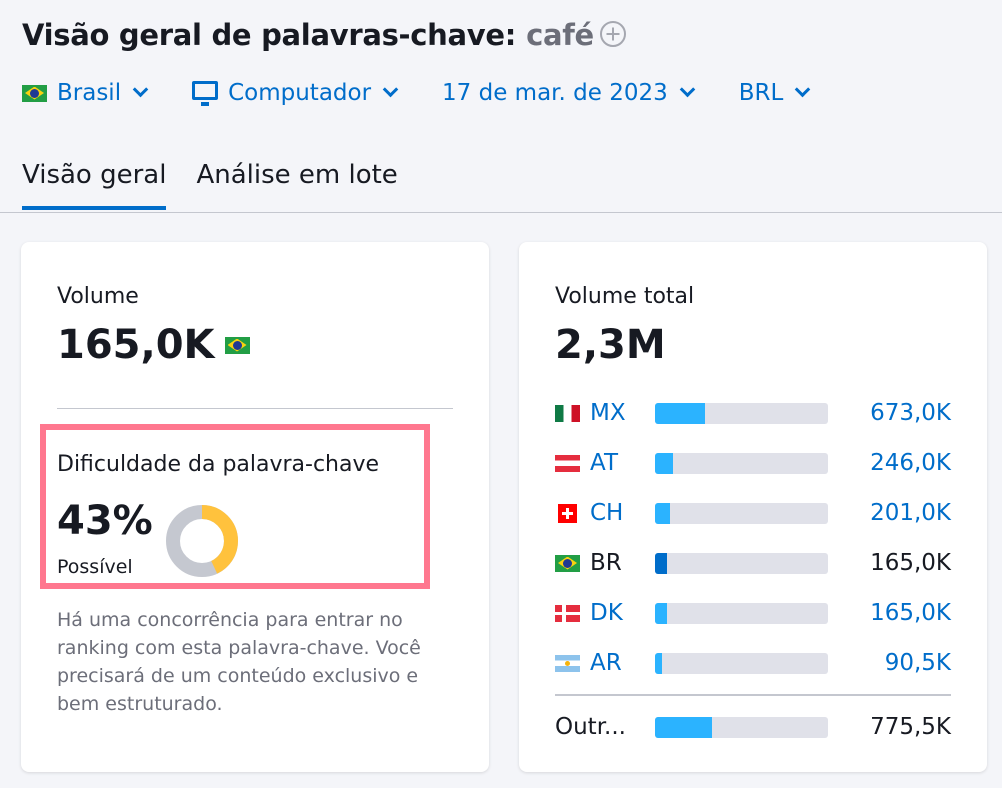 The height and width of the screenshot is (788, 1002). I want to click on add-keyword-icon, so click(612, 34).